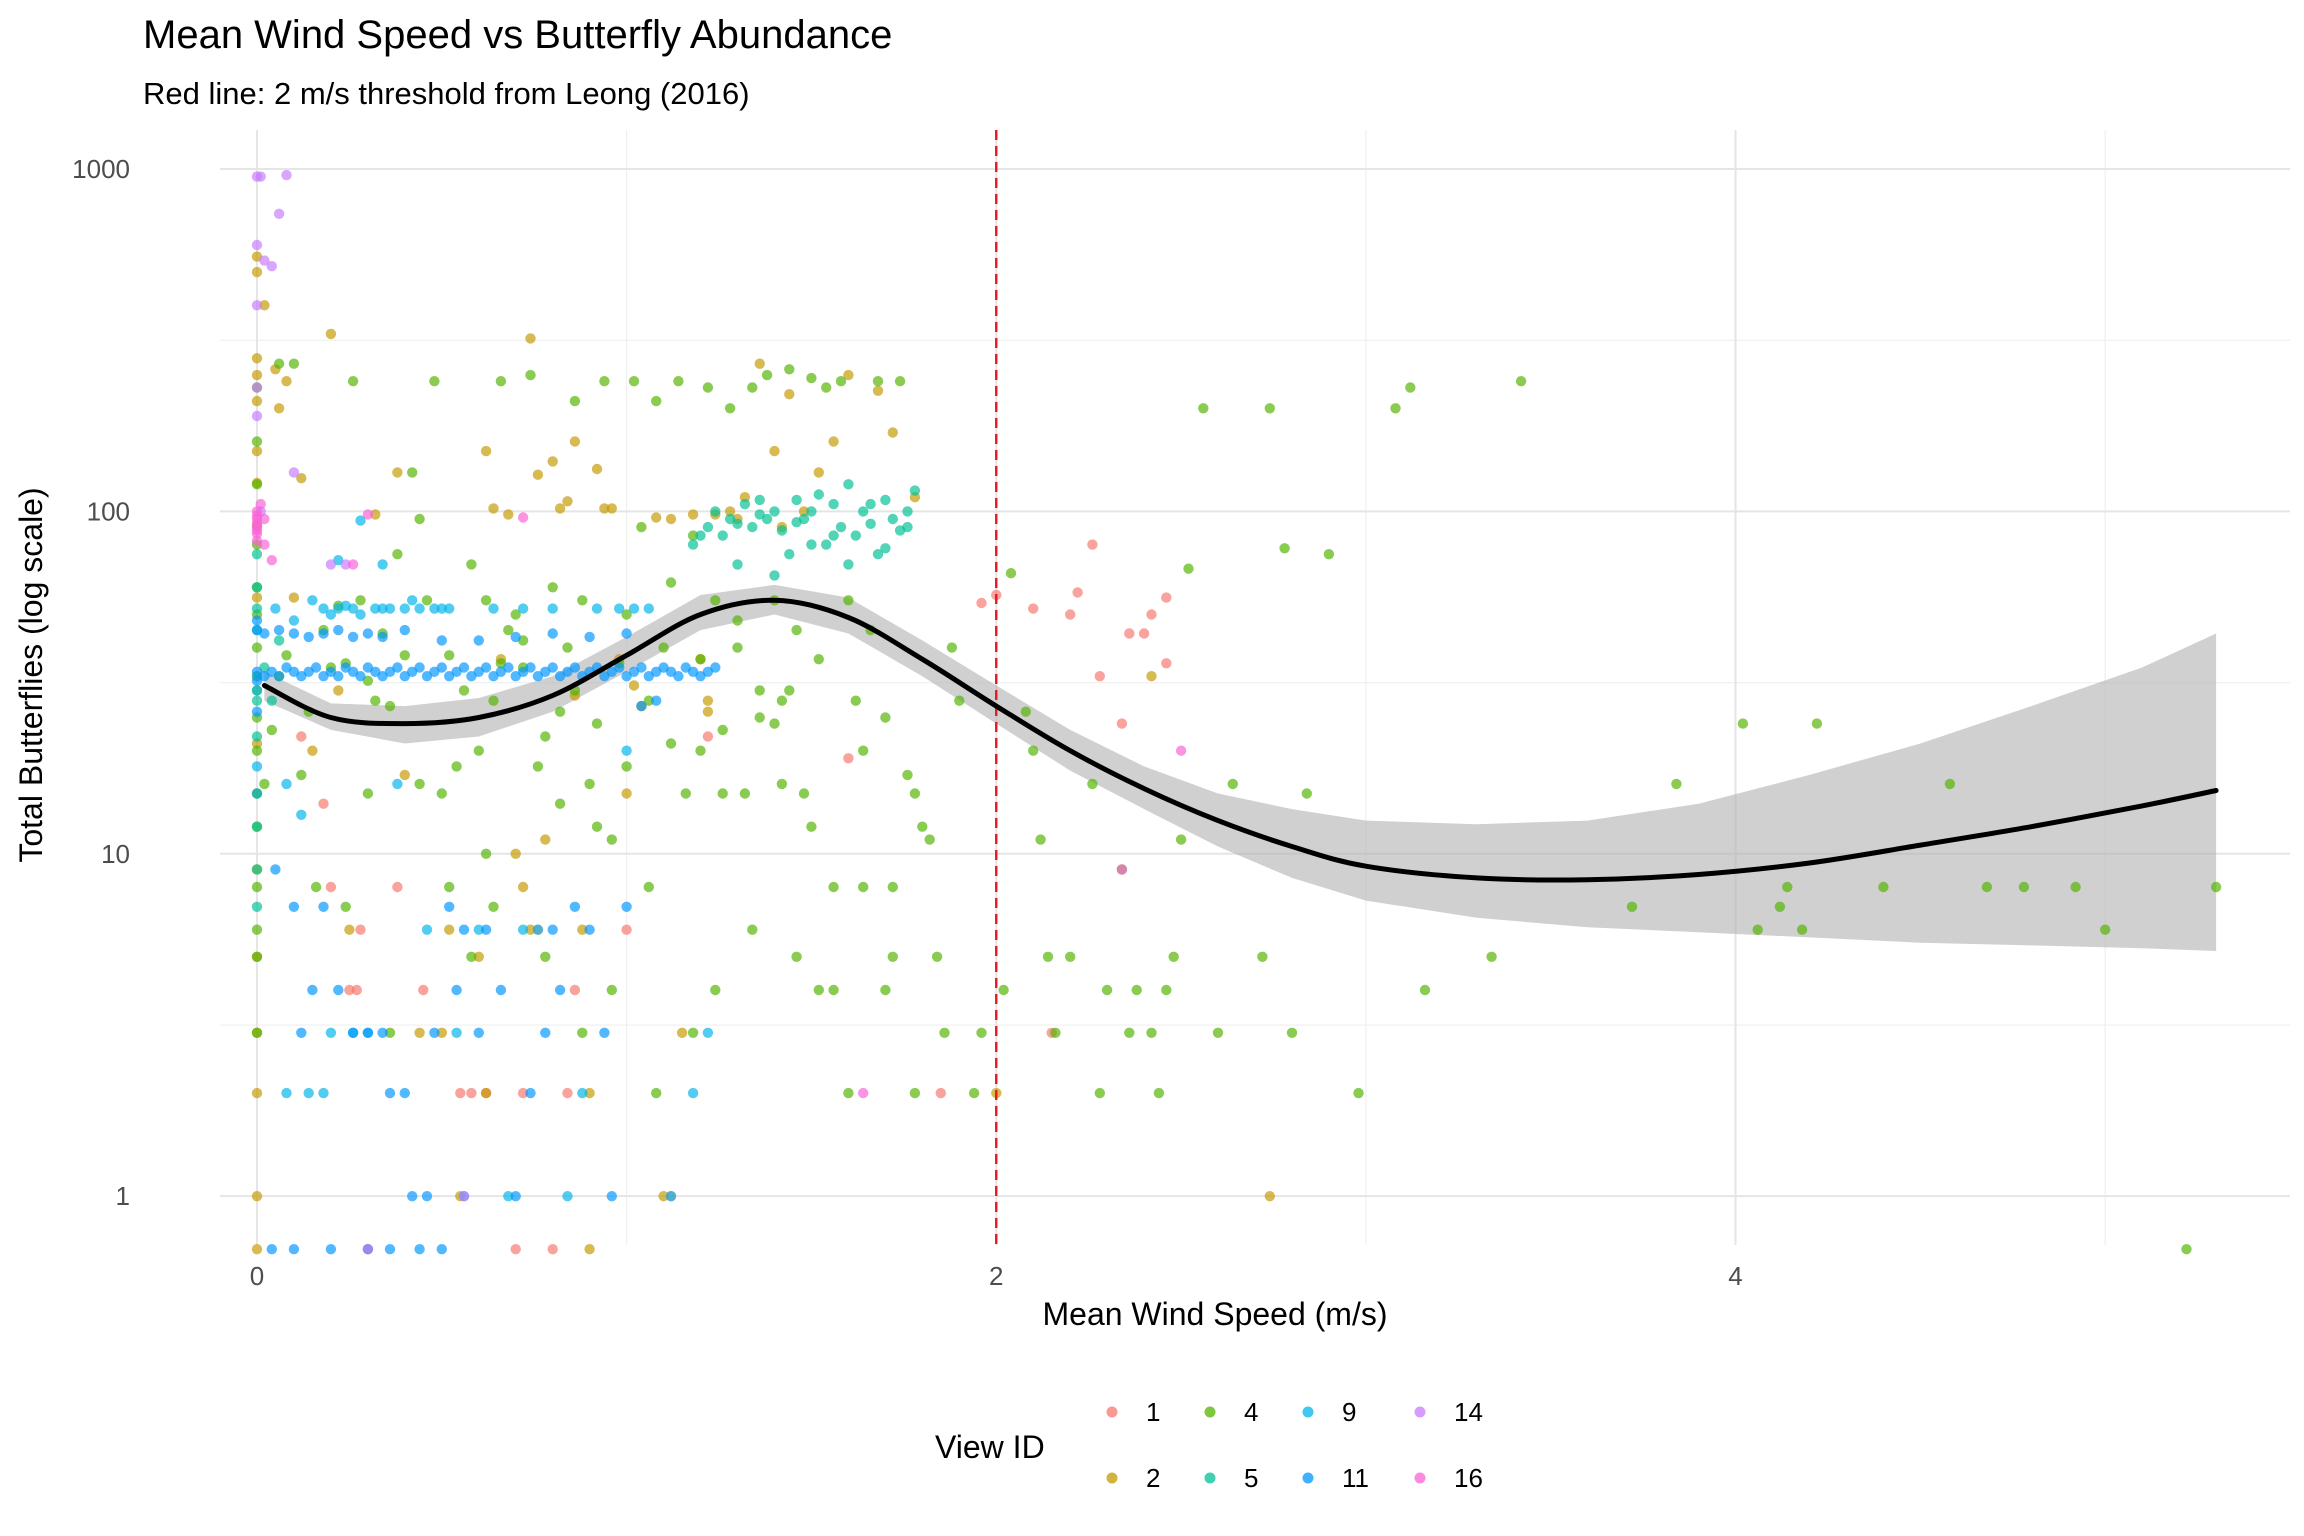  What do you see at coordinates (115, 854) in the screenshot?
I see `y-tick-label: 10` at bounding box center [115, 854].